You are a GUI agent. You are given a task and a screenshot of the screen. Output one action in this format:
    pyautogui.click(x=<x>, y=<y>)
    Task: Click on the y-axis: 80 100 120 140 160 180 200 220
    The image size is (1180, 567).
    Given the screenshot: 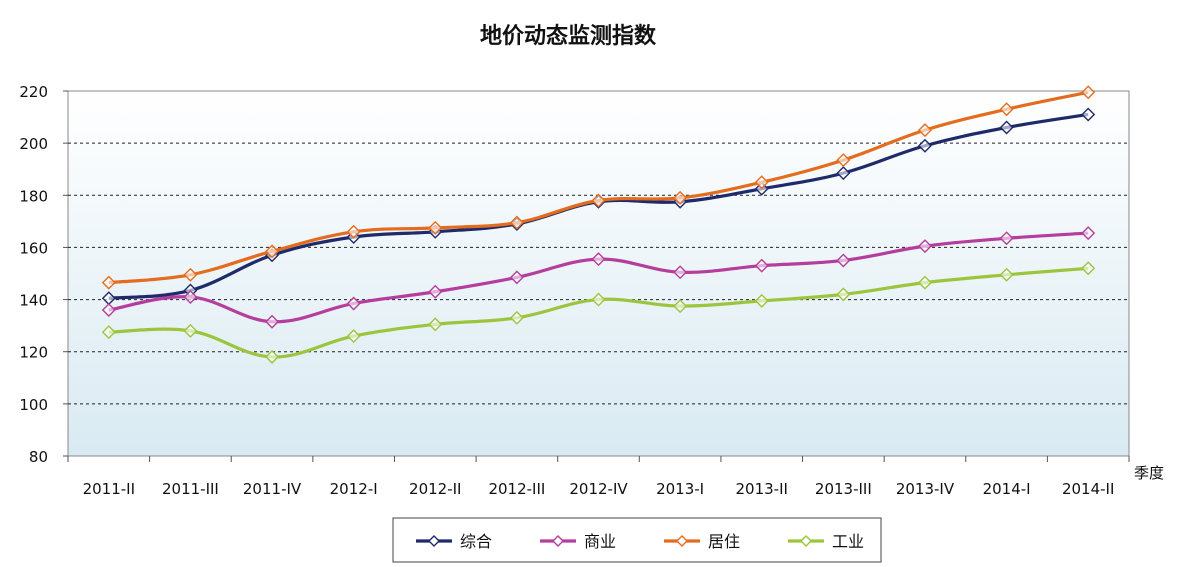 What is the action you would take?
    pyautogui.click(x=43, y=274)
    